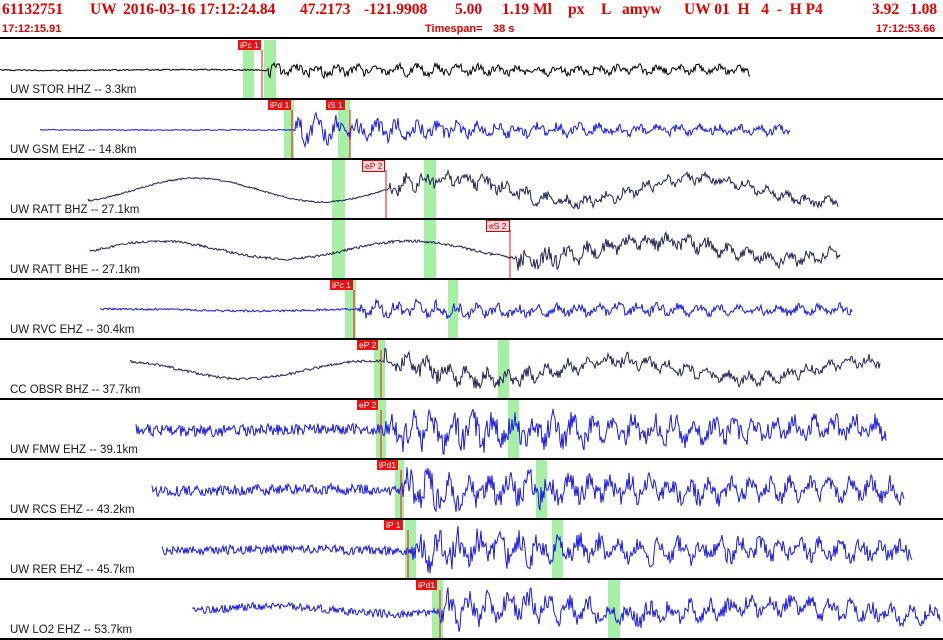 The height and width of the screenshot is (640, 943). Describe the element at coordinates (73, 90) in the screenshot. I see `channel-label: UW STOR HHZ -- 3.3km` at that location.